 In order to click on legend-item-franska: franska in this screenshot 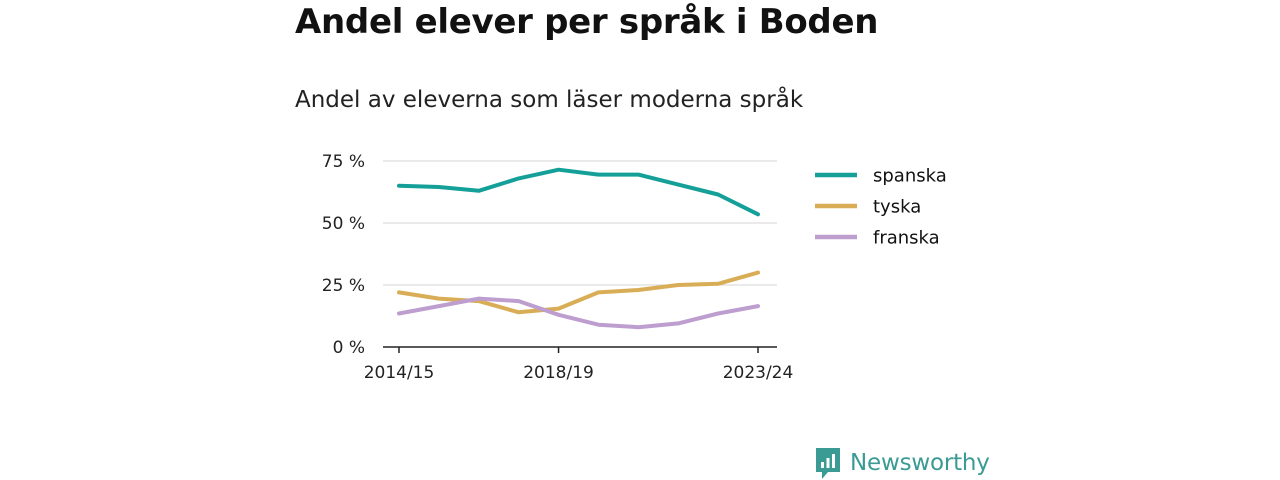, I will do `click(877, 238)`.